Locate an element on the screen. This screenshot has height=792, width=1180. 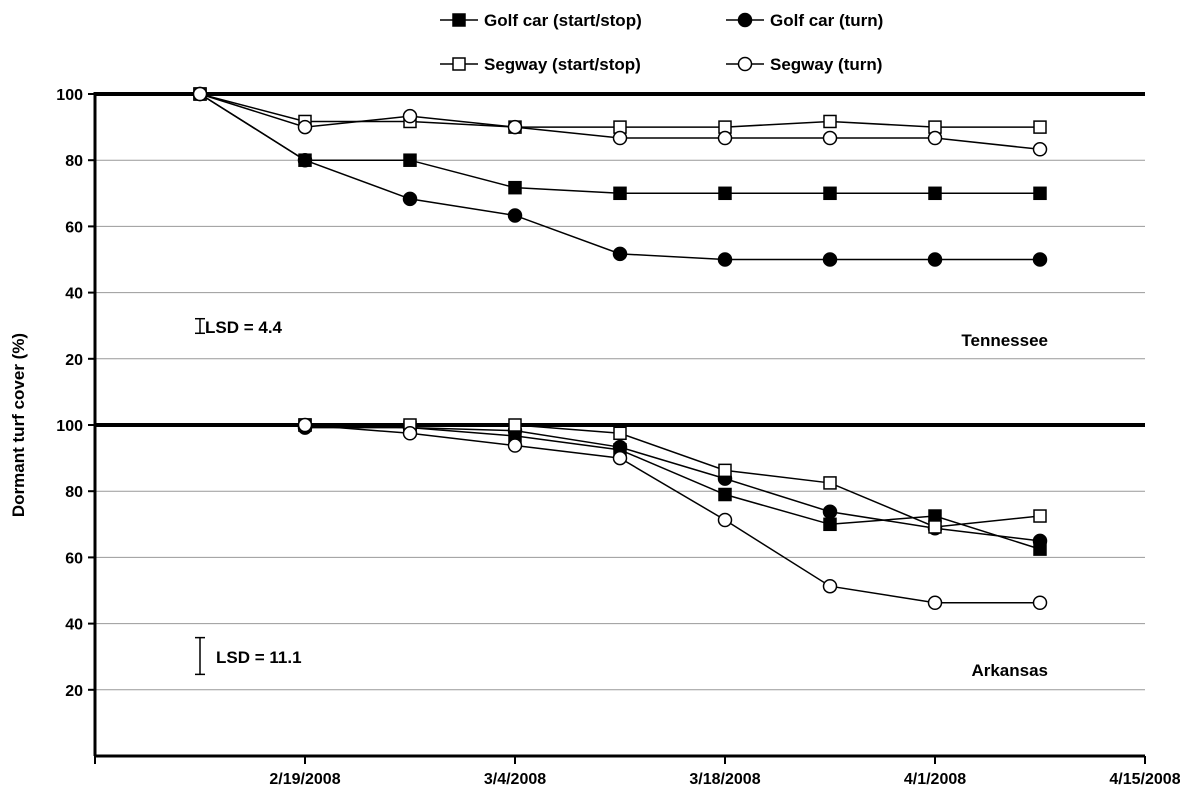
tennessee-y-tick-label: 40 is located at coordinates (74, 294).